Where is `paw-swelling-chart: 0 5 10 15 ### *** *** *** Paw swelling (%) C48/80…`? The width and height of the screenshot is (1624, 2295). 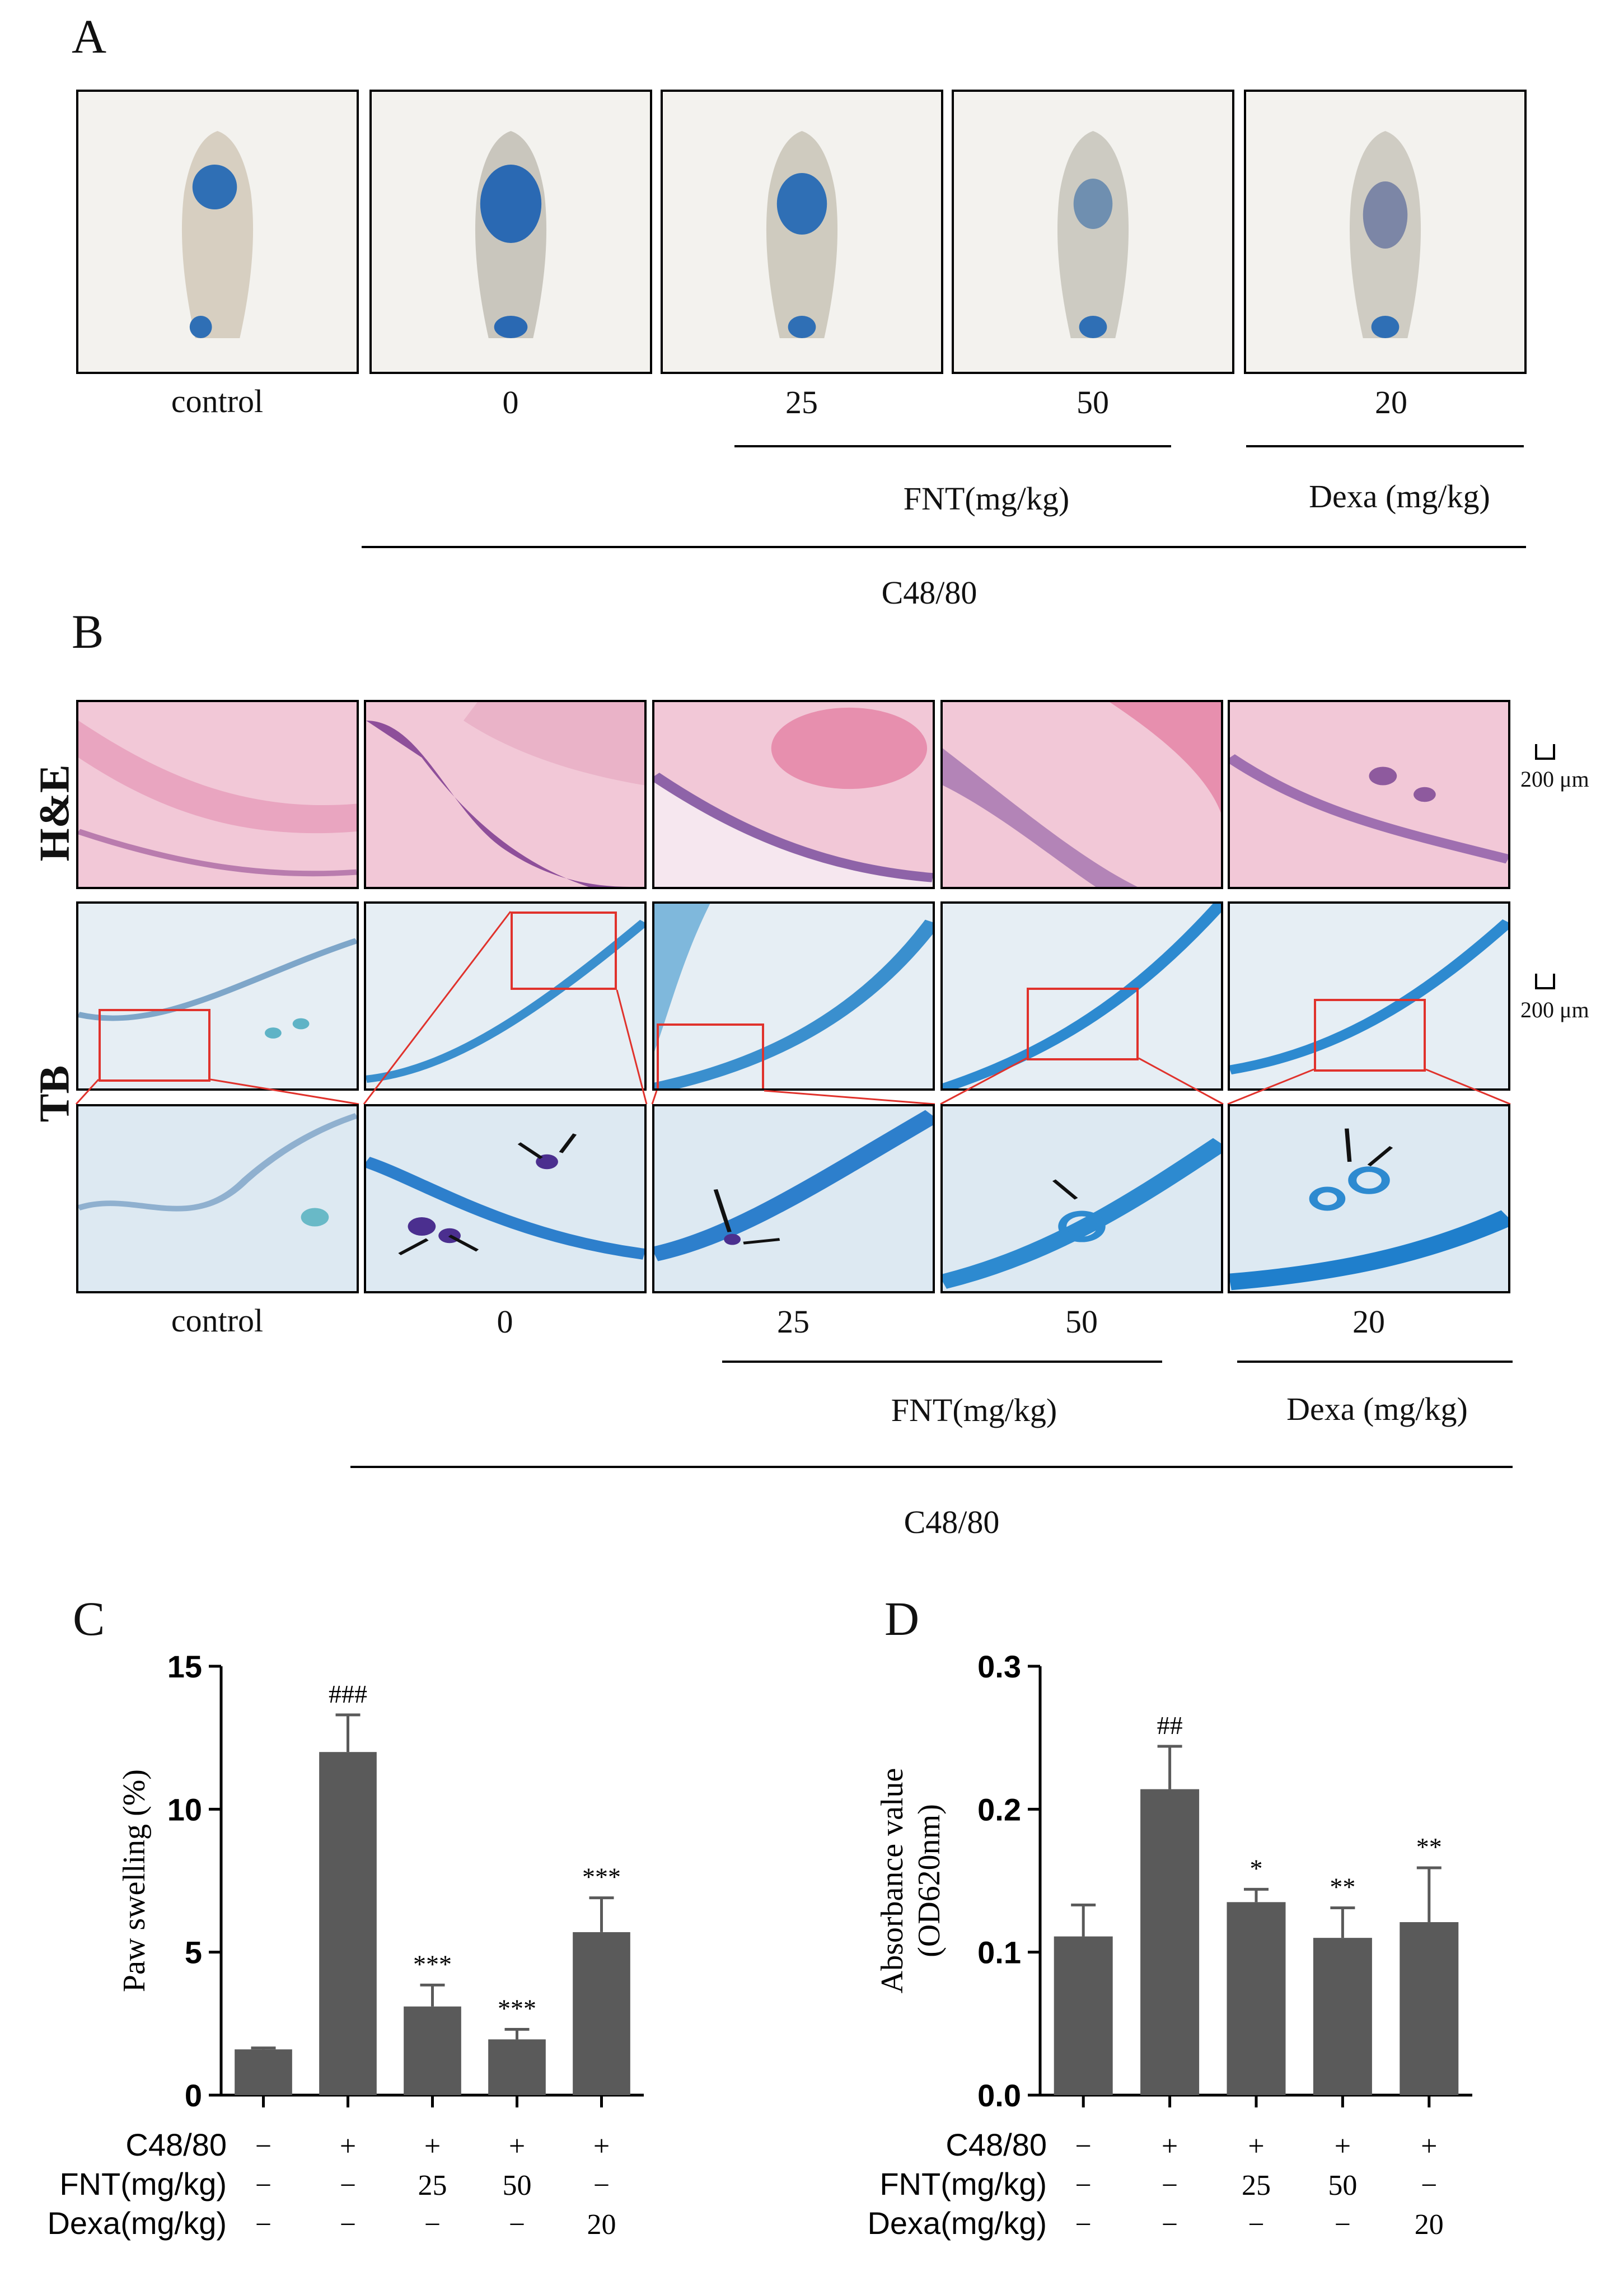 paw-swelling-chart: 0 5 10 15 ### *** *** *** Paw swelling (%) C48/80… is located at coordinates (346, 1945).